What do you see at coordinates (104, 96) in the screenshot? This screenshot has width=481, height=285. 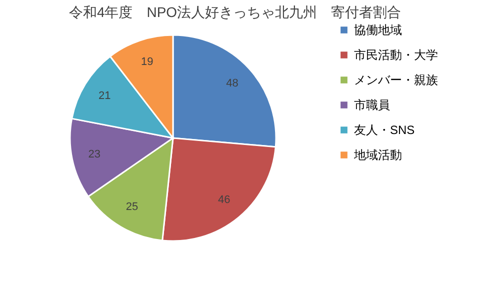 I see `data-label: 21` at bounding box center [104, 96].